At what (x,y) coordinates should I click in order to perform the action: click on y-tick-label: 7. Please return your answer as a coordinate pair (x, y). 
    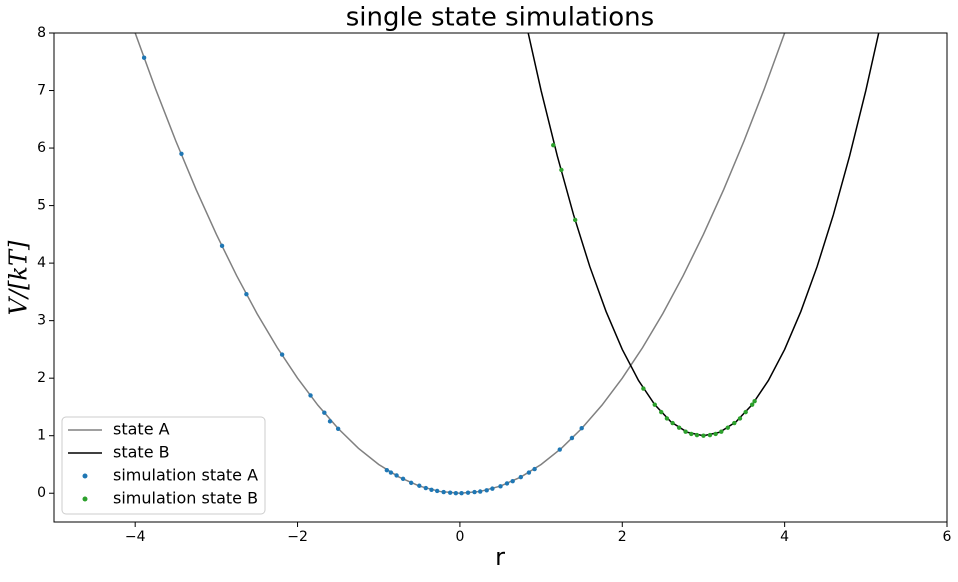
    Looking at the image, I should click on (41, 91).